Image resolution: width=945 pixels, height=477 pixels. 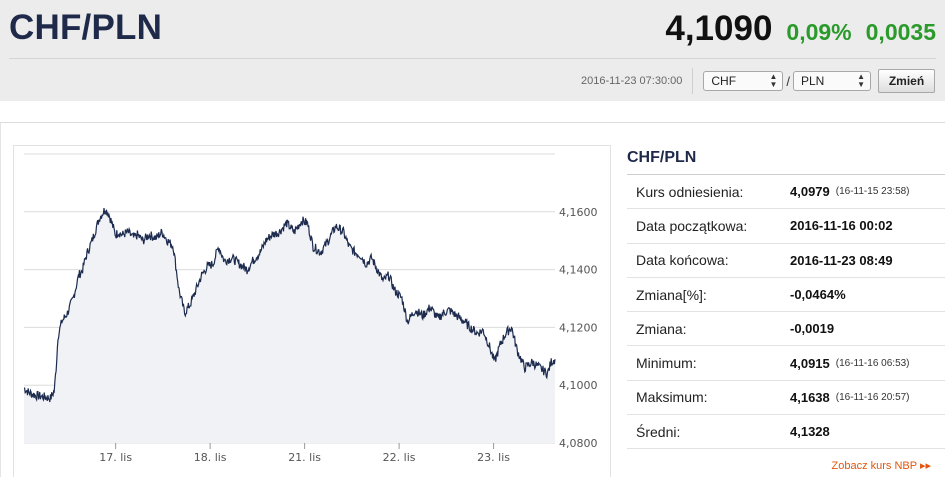 What do you see at coordinates (399, 457) in the screenshot?
I see `x-tick-label: 22. lis` at bounding box center [399, 457].